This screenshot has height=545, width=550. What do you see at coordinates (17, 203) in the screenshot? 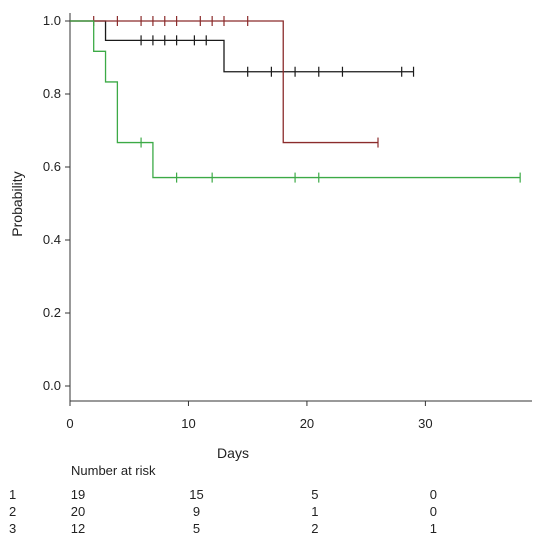
I see `y-axis-title: Probability` at bounding box center [17, 203].